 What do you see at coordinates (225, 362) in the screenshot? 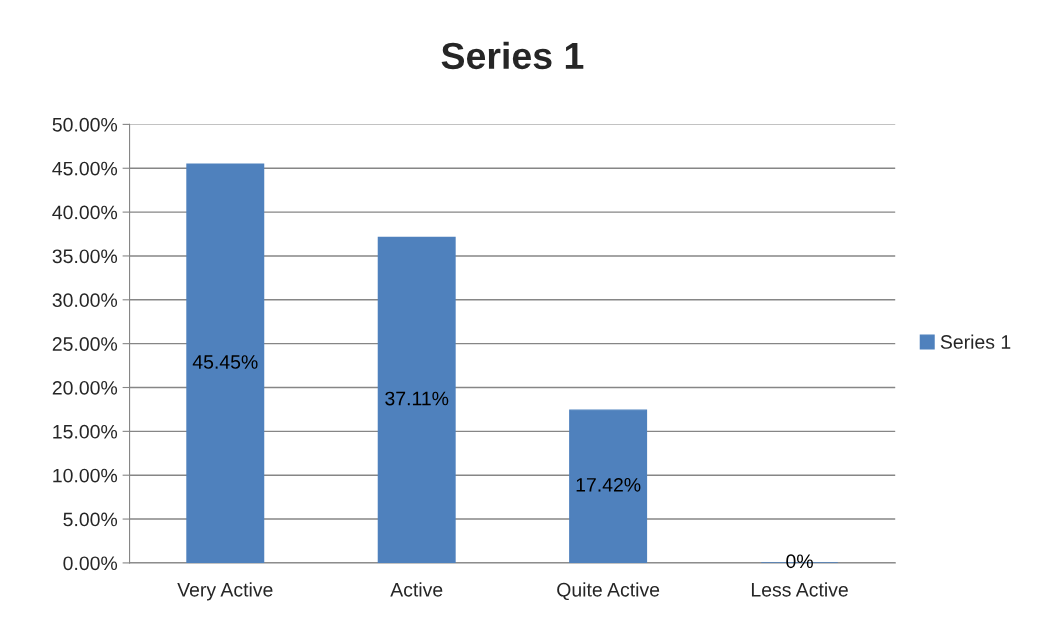
I see `data-label: 45.45%` at bounding box center [225, 362].